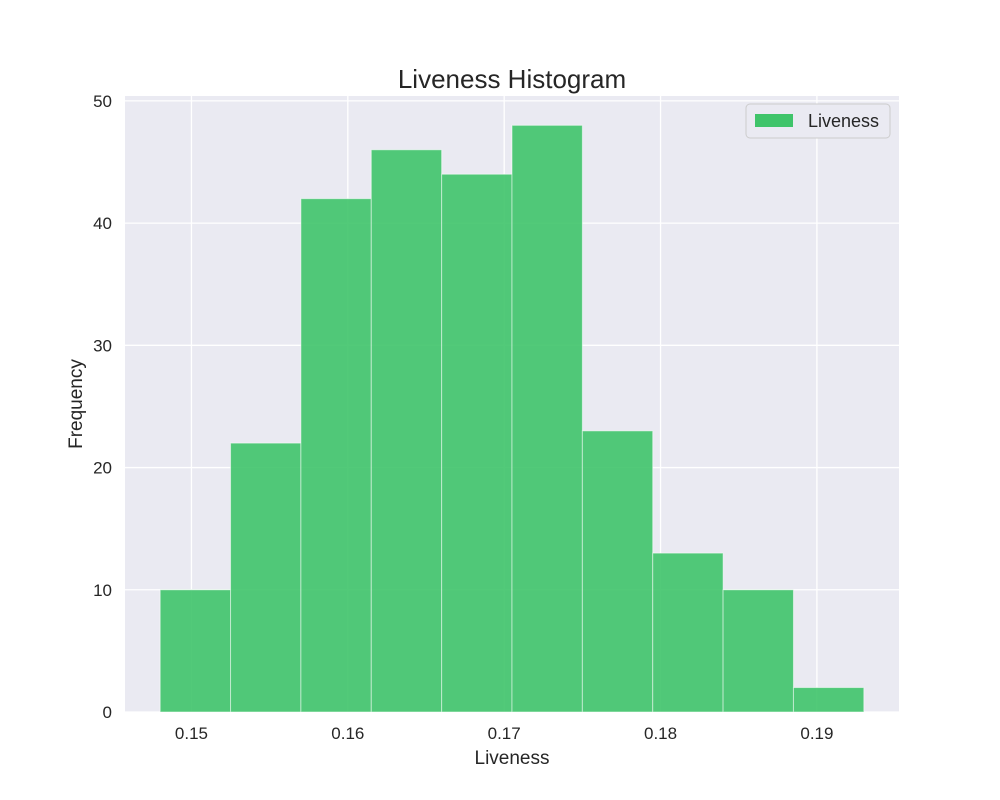 This screenshot has height=800, width=1000. What do you see at coordinates (102, 345) in the screenshot?
I see `y-tick-label-3: 30` at bounding box center [102, 345].